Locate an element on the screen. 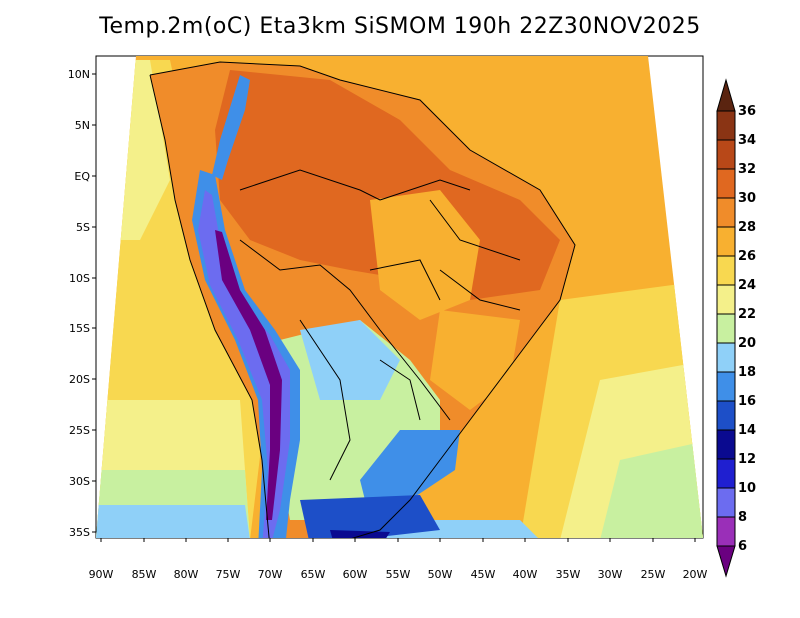  colorbar-label: 26 is located at coordinates (747, 256).